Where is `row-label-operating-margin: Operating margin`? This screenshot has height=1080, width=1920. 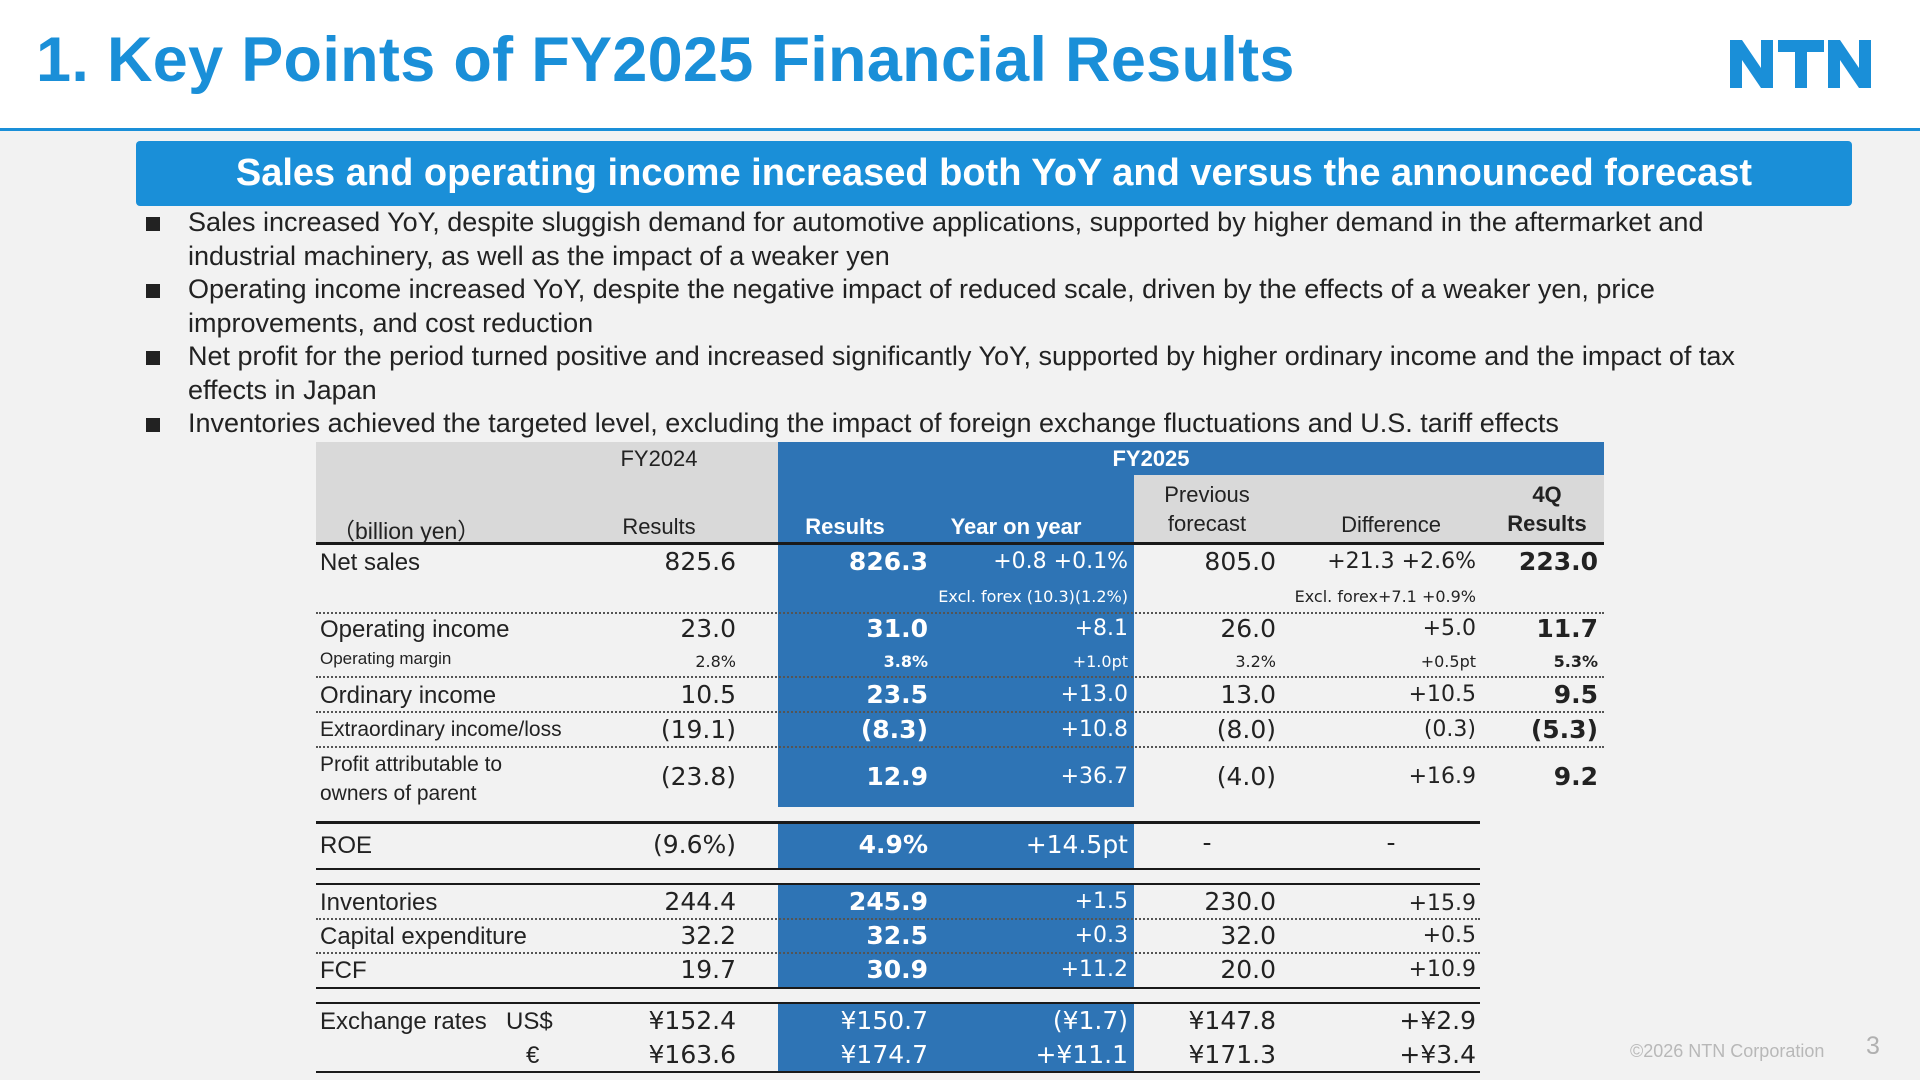
row-label-operating-margin: Operating margin is located at coordinates (386, 658).